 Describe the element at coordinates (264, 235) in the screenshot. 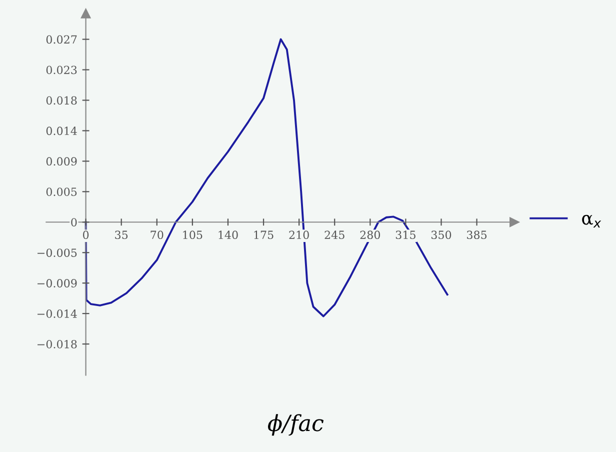

I see `x-tick-label: 175` at that location.